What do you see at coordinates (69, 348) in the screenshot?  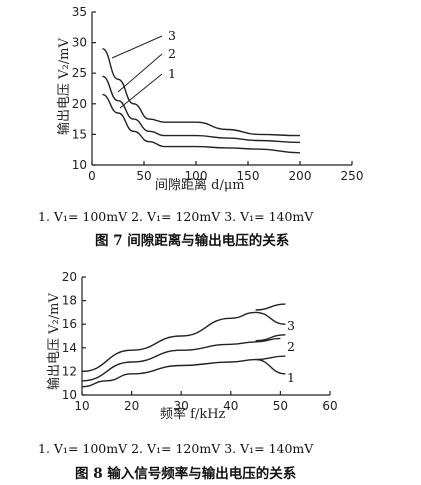 I see `chart2-y-tick-label: 14` at bounding box center [69, 348].